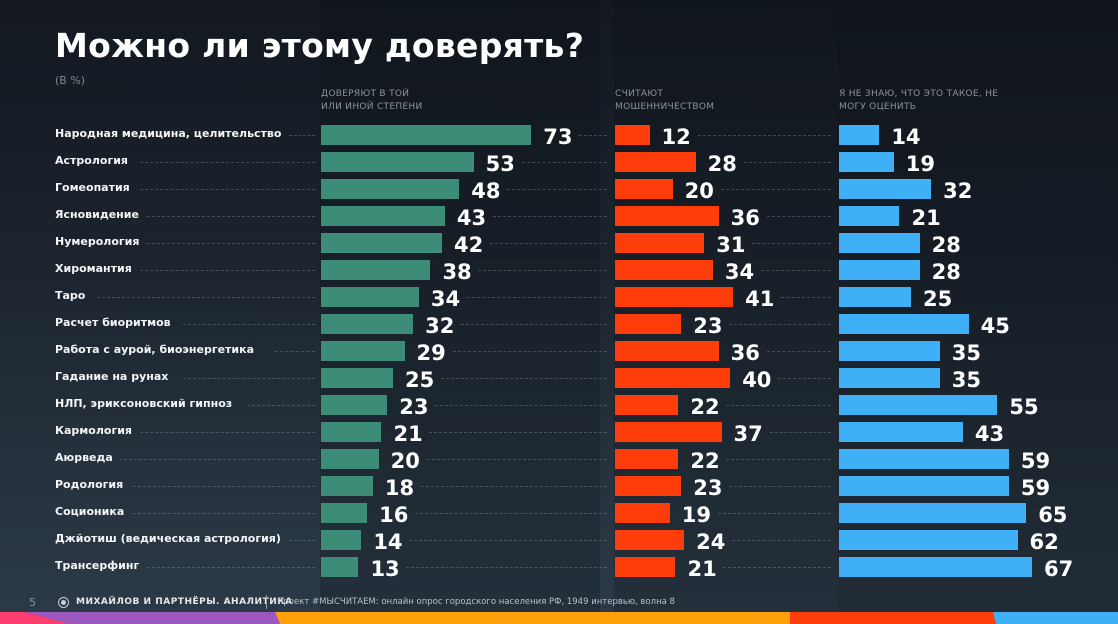  What do you see at coordinates (946, 245) in the screenshot?
I see `value-label-unknown: 28` at bounding box center [946, 245].